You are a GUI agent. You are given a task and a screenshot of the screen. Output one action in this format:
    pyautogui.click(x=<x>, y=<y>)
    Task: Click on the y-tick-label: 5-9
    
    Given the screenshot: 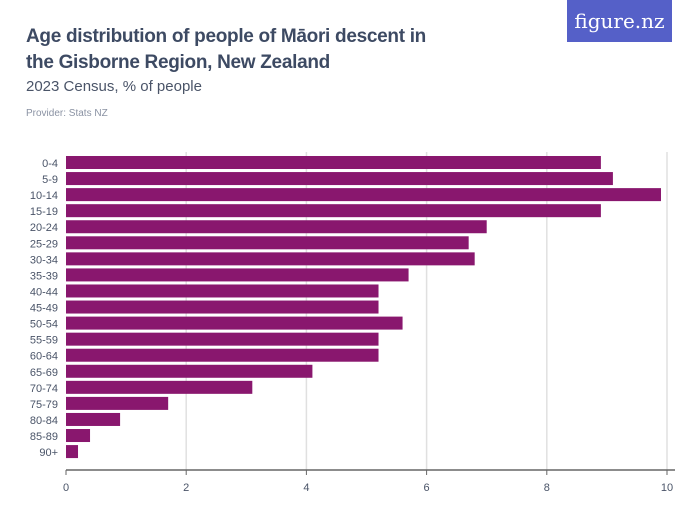 What is the action you would take?
    pyautogui.click(x=50, y=180)
    